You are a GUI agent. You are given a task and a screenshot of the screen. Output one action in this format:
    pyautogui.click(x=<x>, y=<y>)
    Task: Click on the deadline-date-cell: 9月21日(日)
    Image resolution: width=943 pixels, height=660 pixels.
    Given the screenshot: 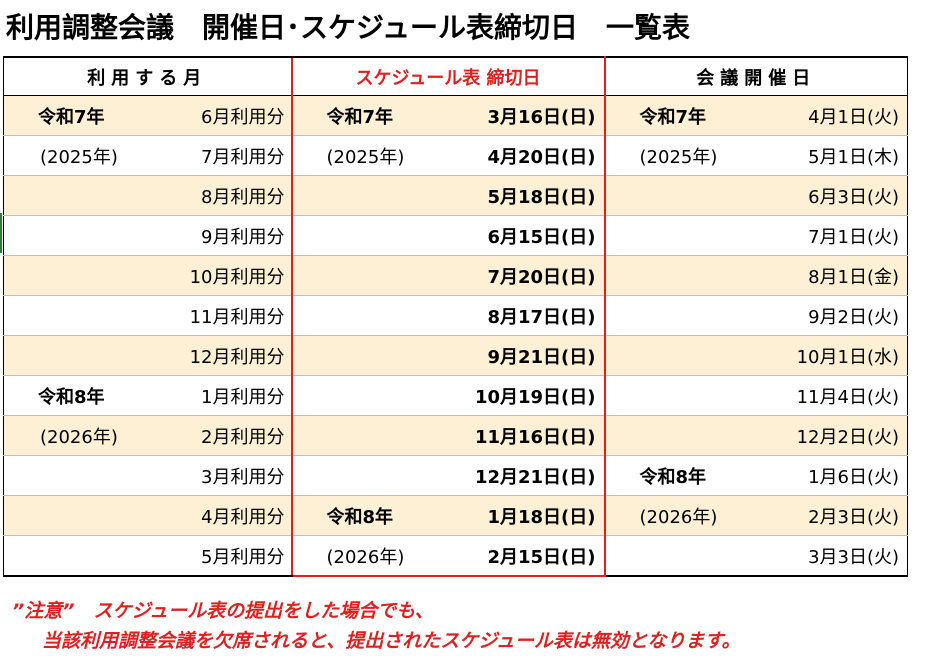 What is the action you would take?
    pyautogui.click(x=521, y=355)
    